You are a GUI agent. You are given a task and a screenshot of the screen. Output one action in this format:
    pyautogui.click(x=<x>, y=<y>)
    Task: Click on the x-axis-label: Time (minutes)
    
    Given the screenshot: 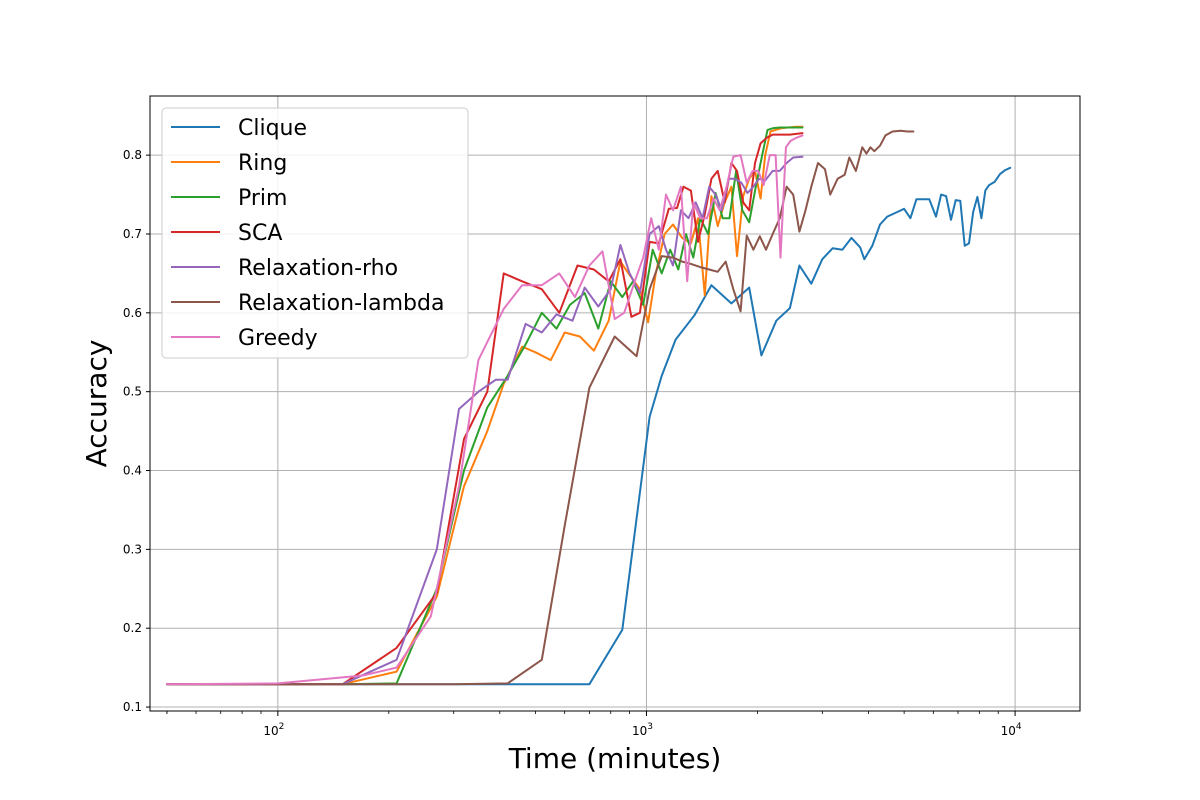 What is the action you would take?
    pyautogui.click(x=615, y=758)
    